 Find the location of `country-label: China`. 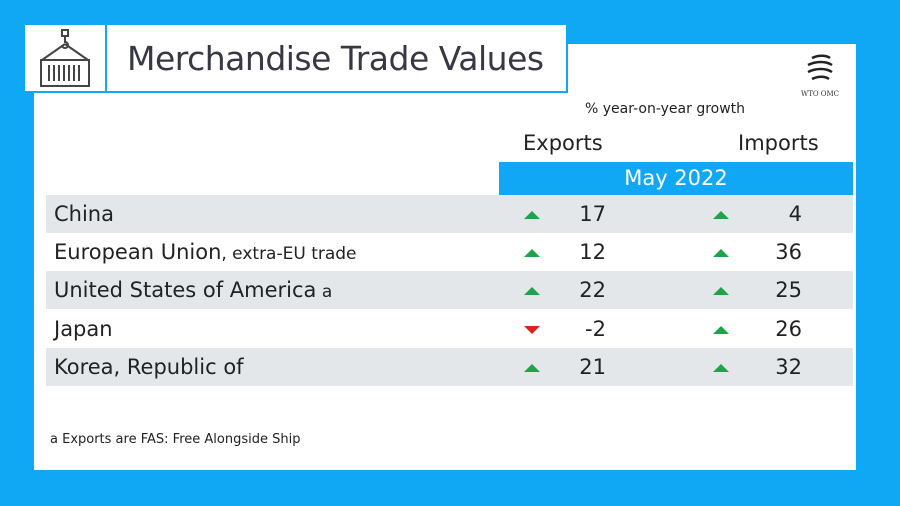

country-label: China is located at coordinates (84, 214).